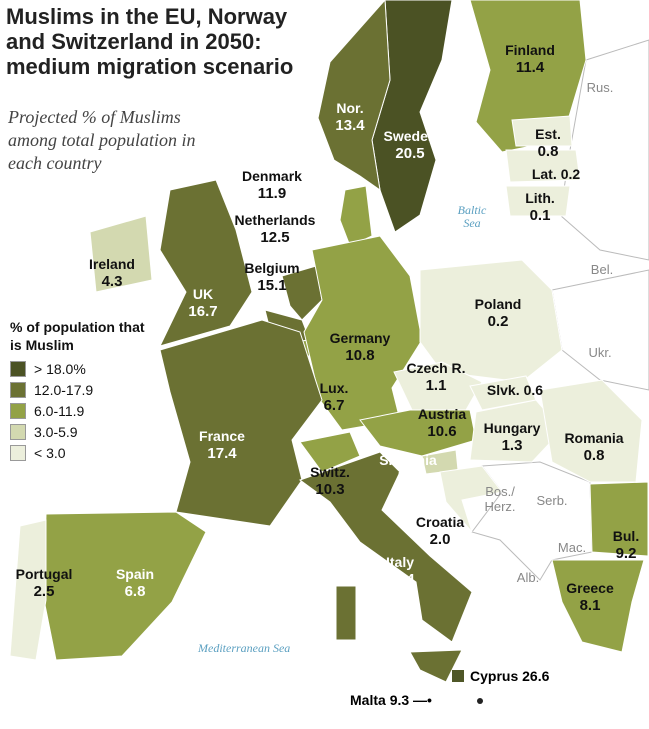 This screenshot has height=729, width=649. Describe the element at coordinates (626, 536) in the screenshot. I see `country-name: Bul.` at that location.